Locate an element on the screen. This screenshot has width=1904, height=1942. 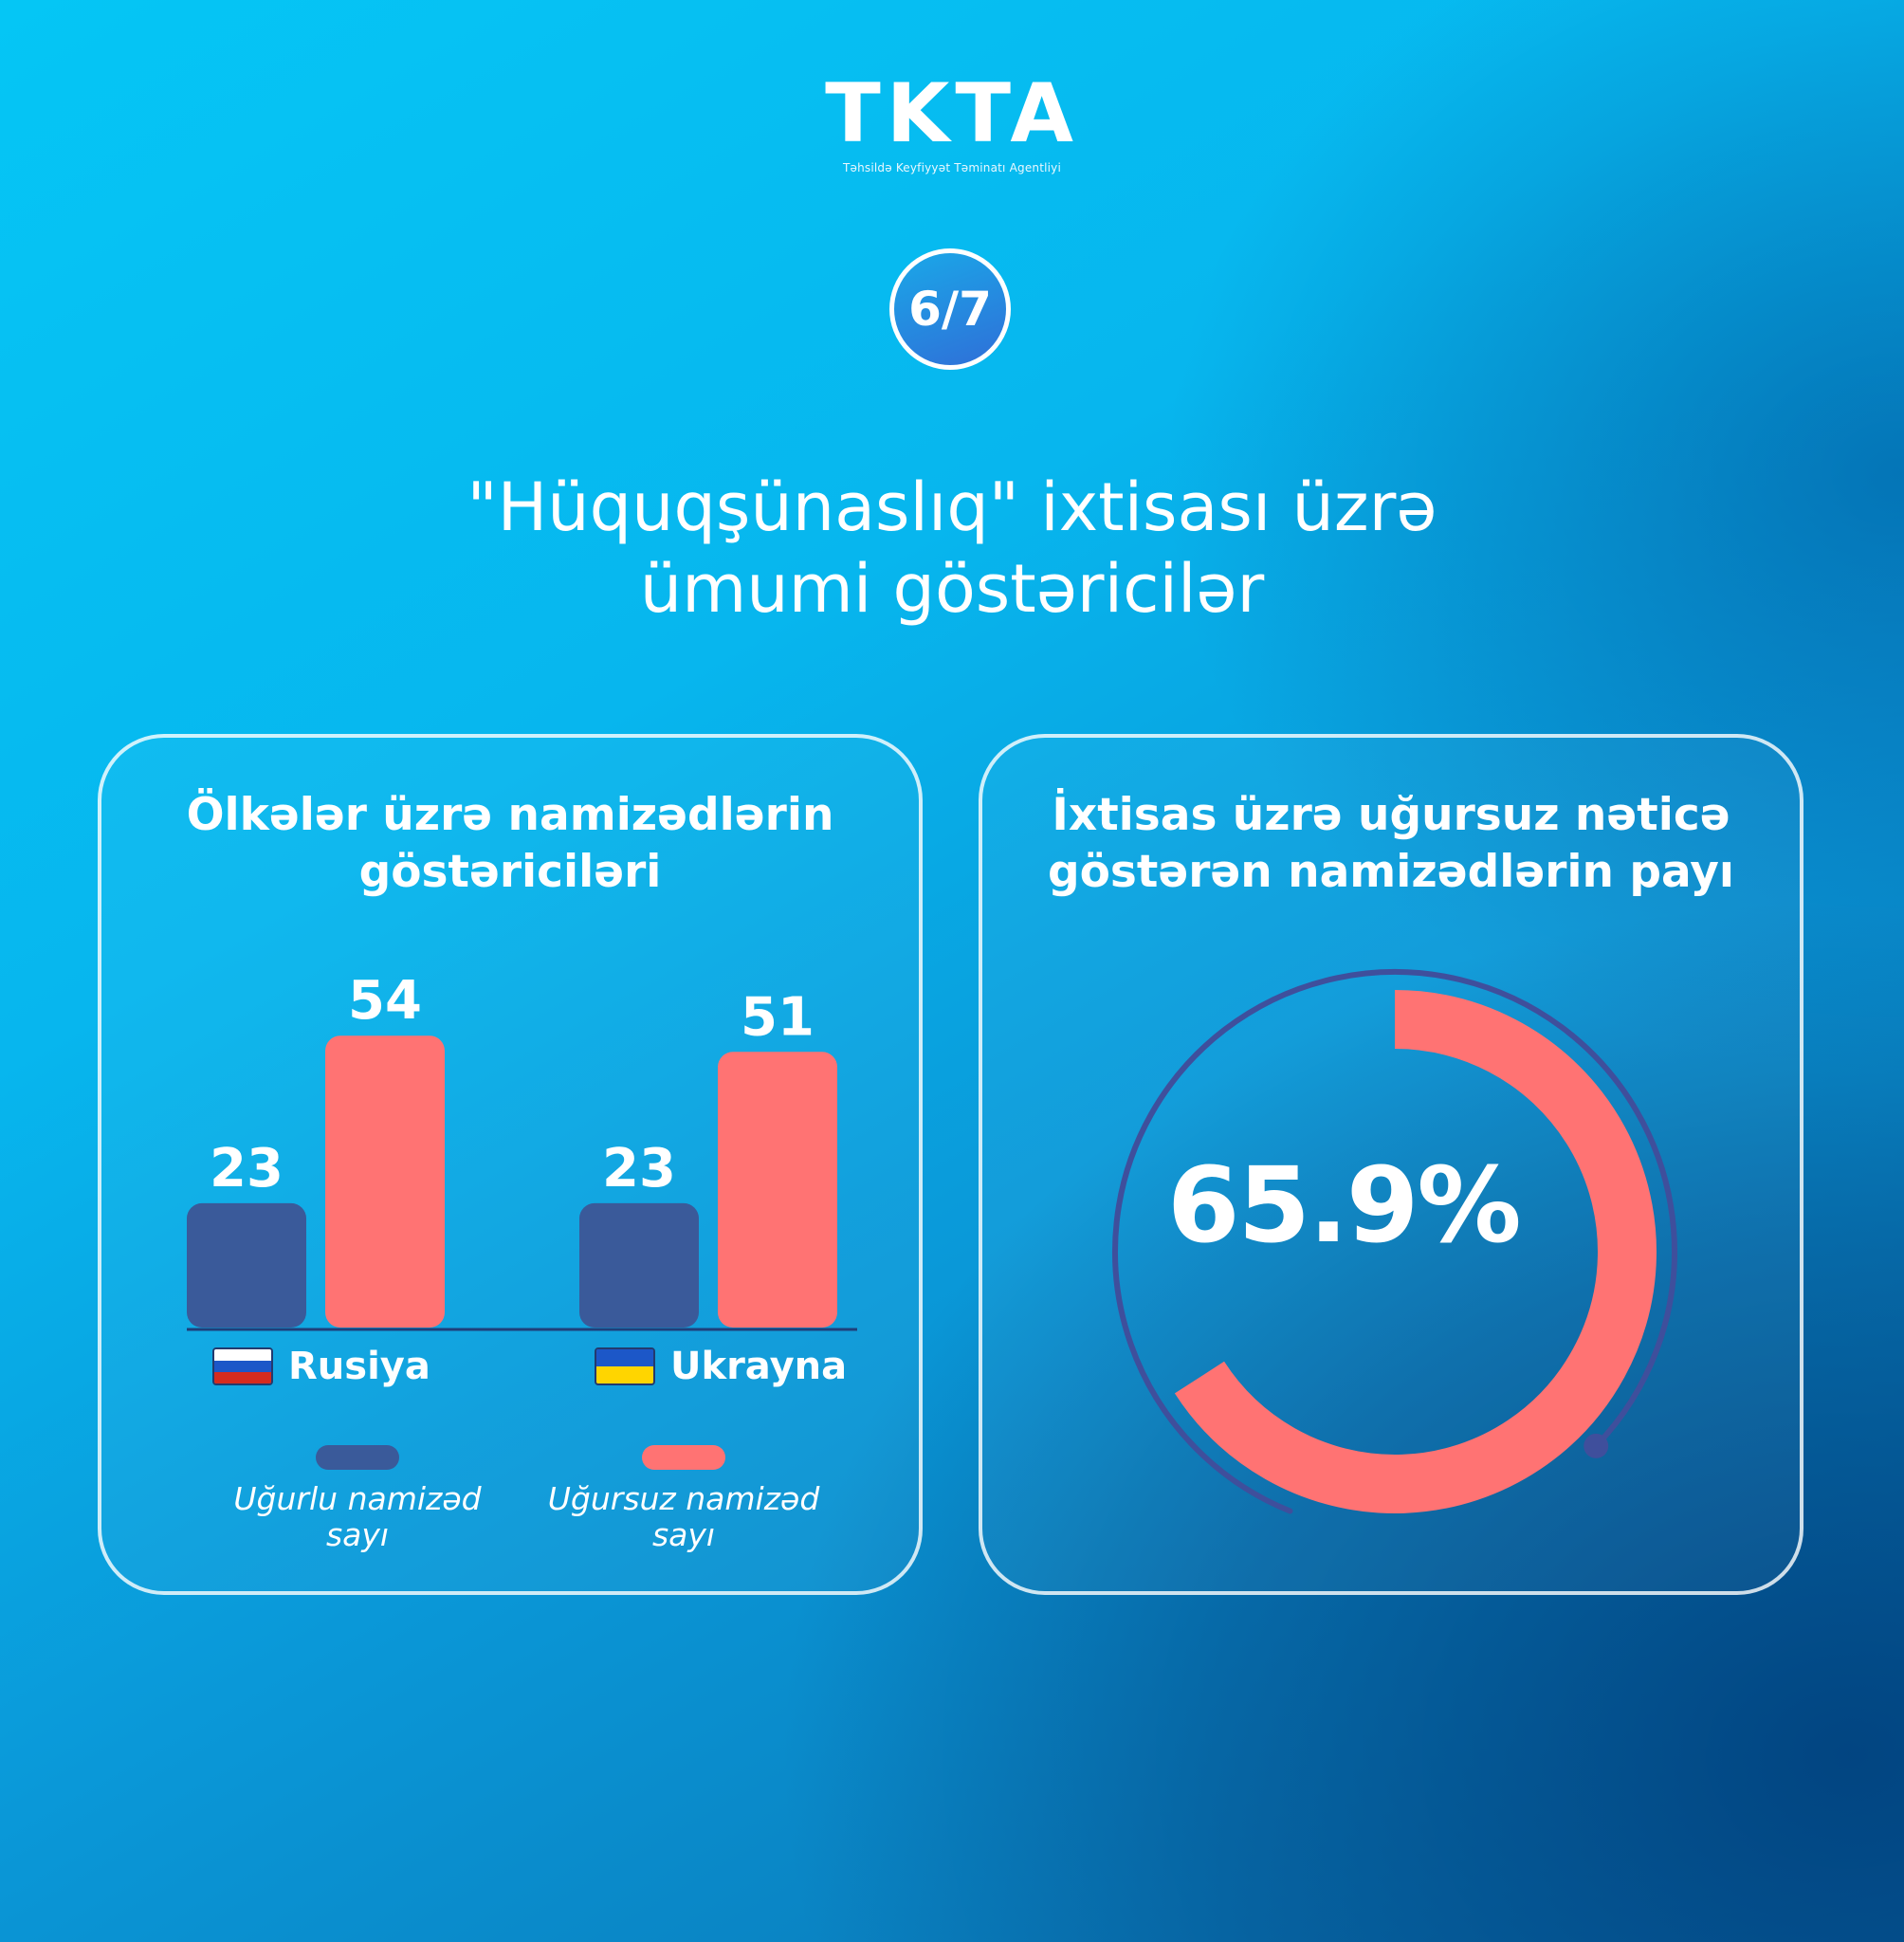
ukraine-flag-icon is located at coordinates (625, 1366).